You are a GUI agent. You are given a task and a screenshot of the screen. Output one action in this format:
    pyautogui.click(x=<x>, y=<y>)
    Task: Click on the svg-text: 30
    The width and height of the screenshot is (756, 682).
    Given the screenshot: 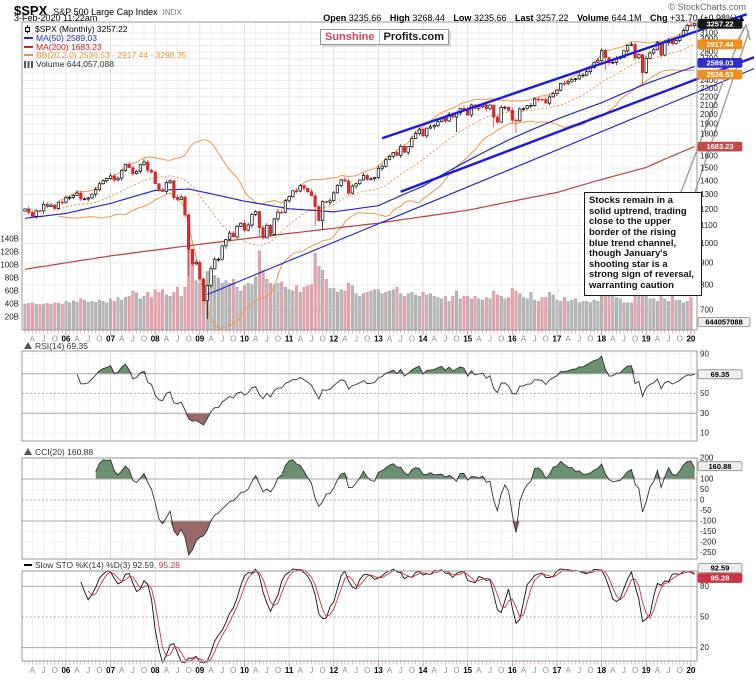 What is the action you would take?
    pyautogui.click(x=704, y=413)
    